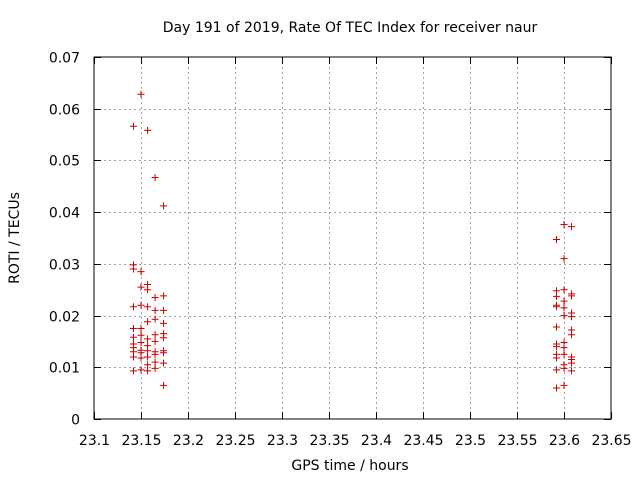 The image size is (640, 480). I want to click on x-axis-label: GPS time / hours, so click(349, 466).